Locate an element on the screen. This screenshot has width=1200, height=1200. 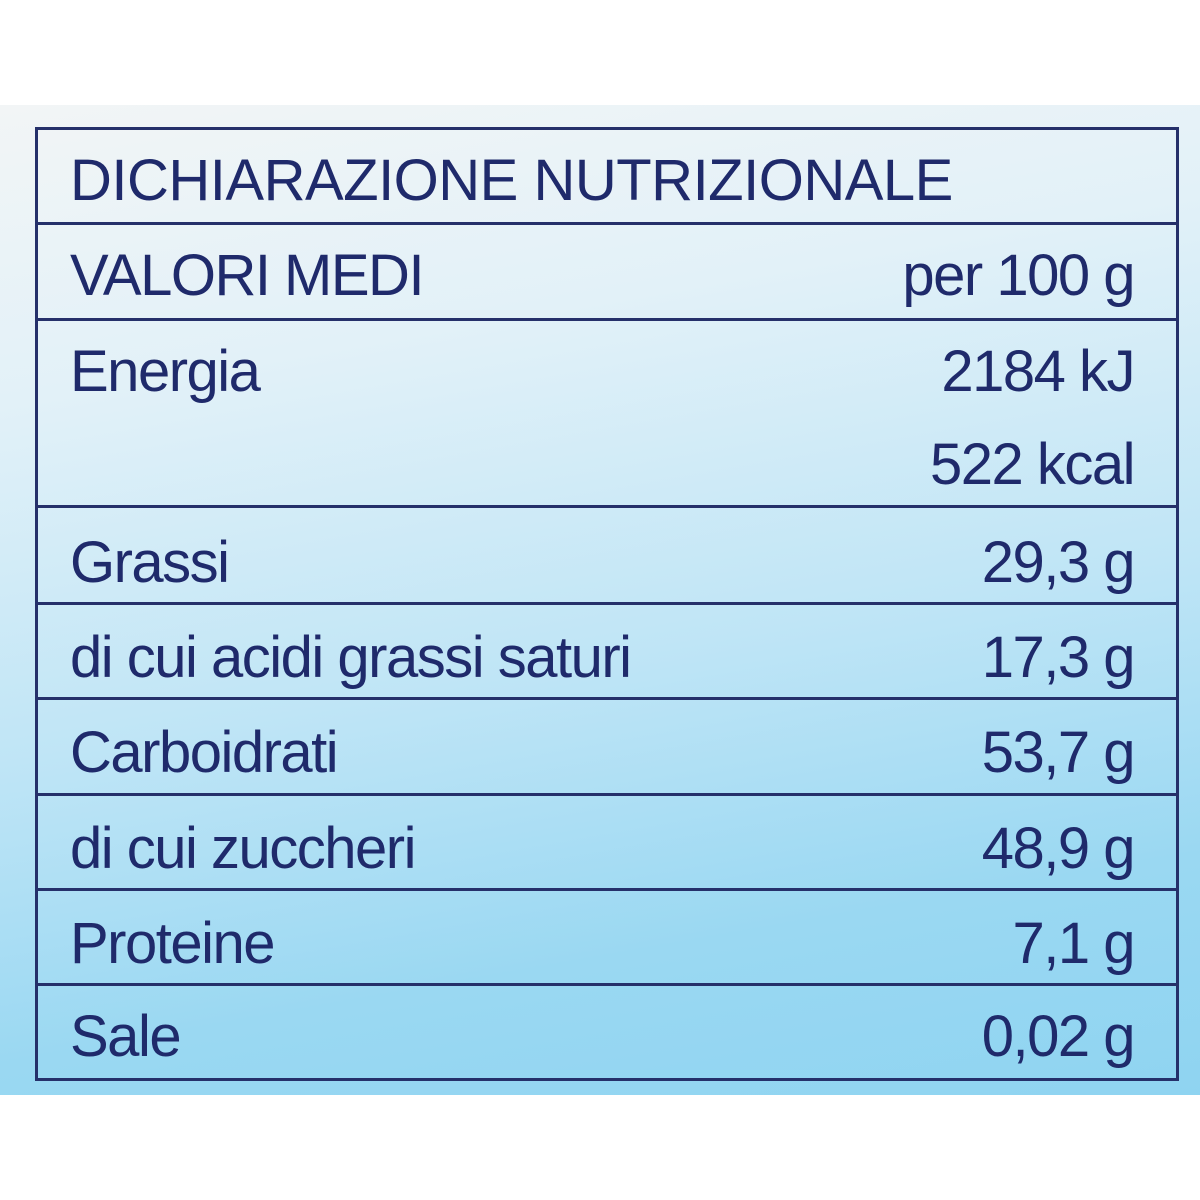
row-label: Grassi is located at coordinates (150, 562).